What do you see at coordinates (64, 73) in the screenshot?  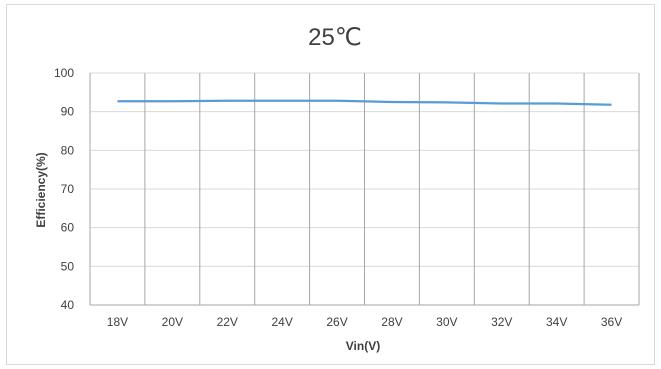 I see `y-tick-label: 100` at bounding box center [64, 73].